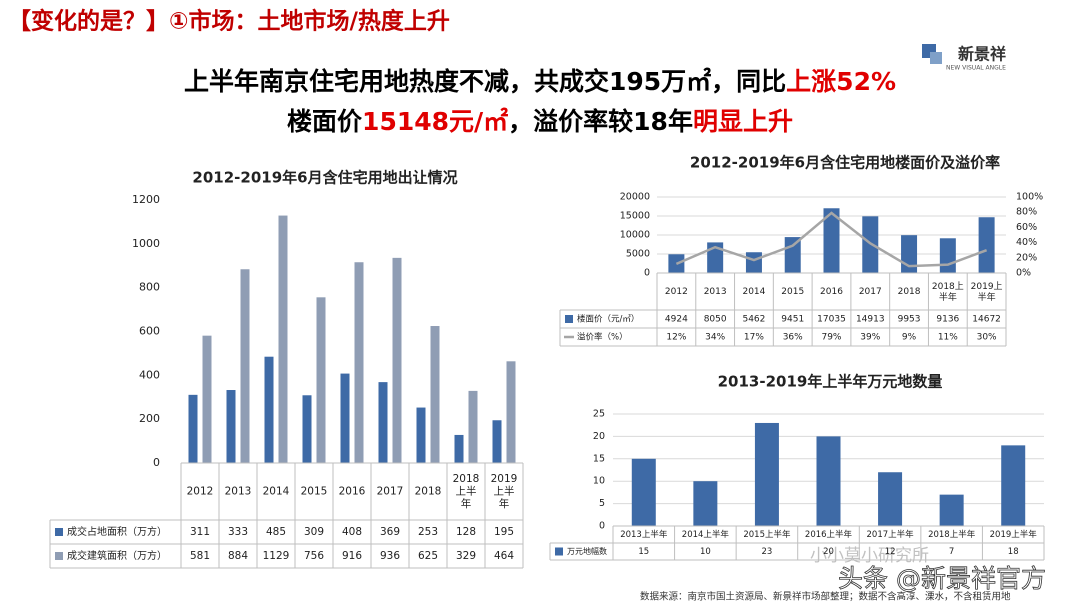 The image size is (1080, 608). I want to click on table-value: 464, so click(504, 556).